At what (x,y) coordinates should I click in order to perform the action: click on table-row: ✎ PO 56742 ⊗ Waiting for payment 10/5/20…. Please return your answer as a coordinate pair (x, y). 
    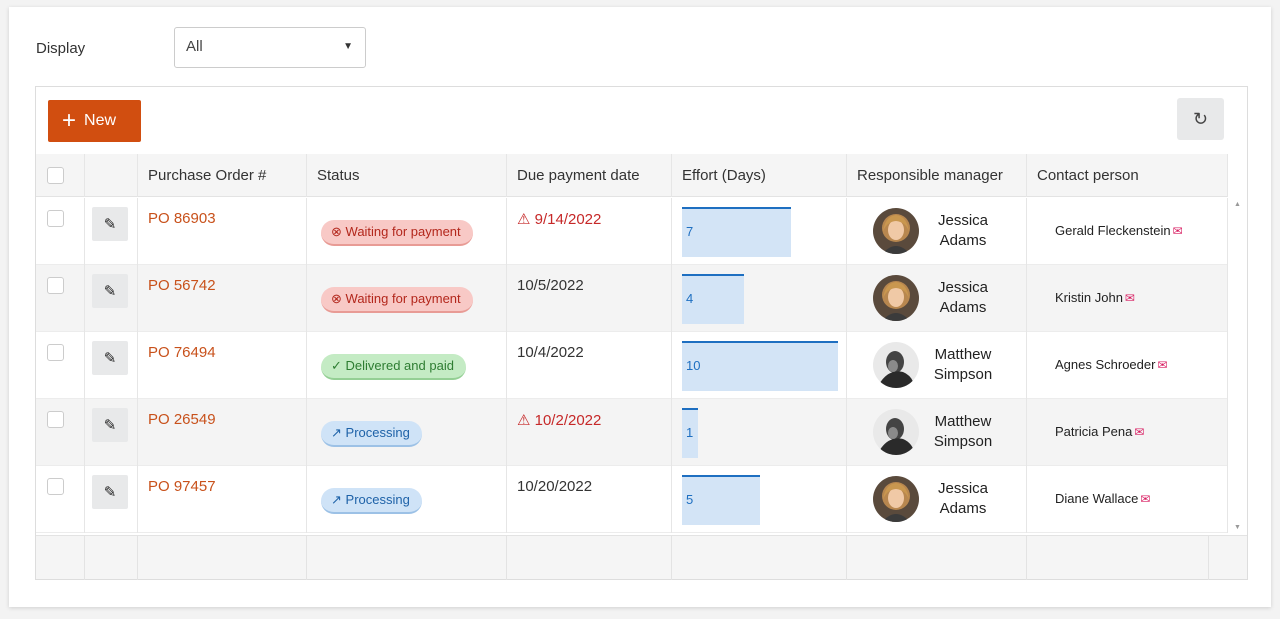
    Looking at the image, I should click on (632, 298).